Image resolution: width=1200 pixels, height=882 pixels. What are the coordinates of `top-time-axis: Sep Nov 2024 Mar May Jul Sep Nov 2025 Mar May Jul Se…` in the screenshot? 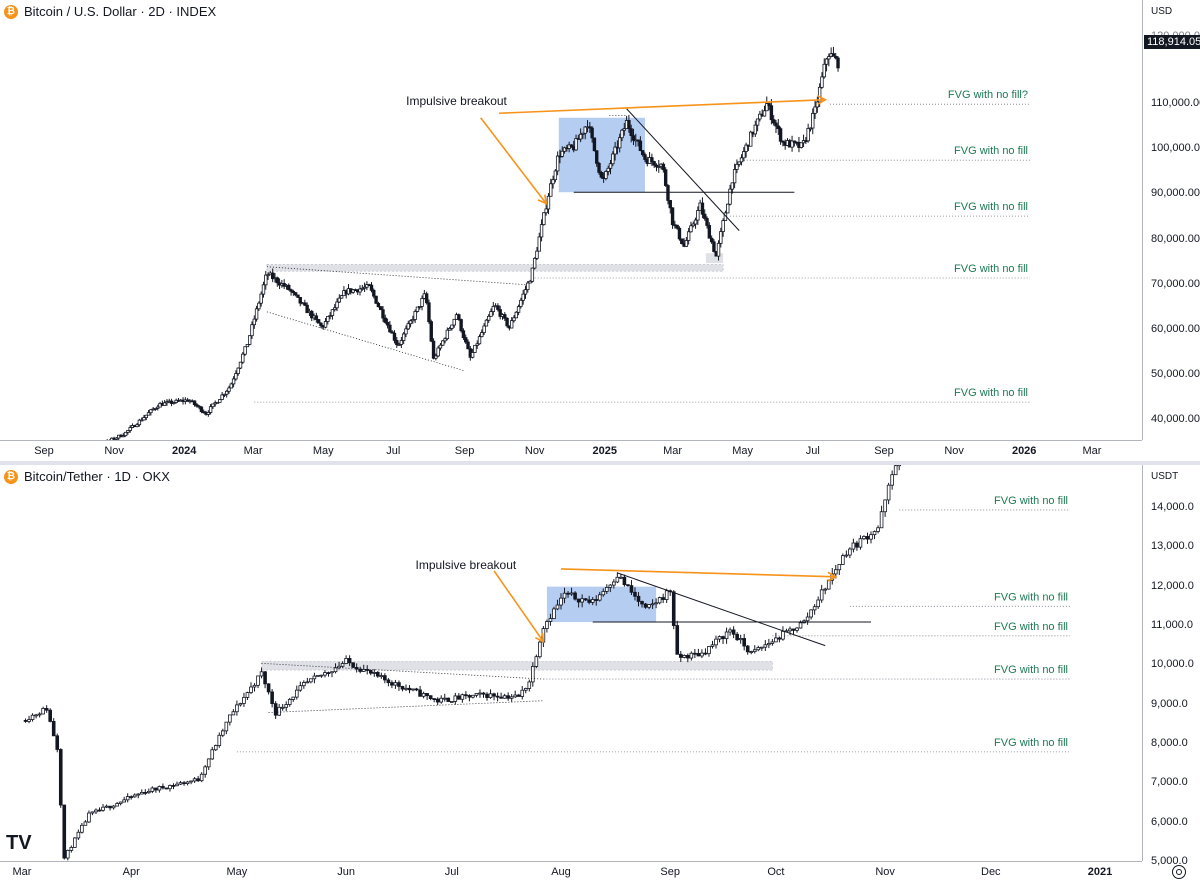 It's located at (571, 450).